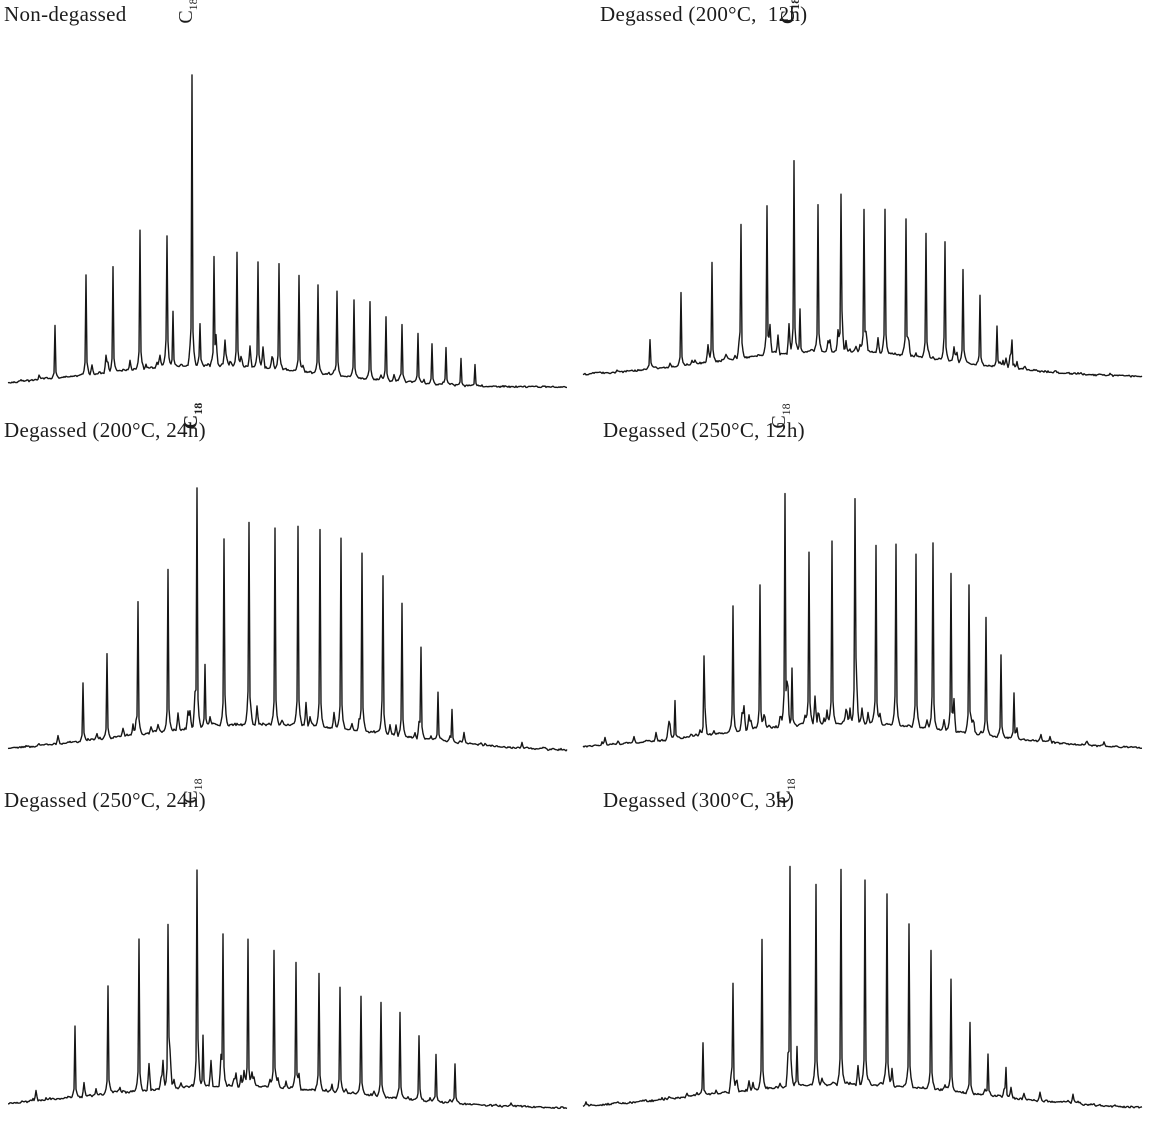 The image size is (1150, 1121). What do you see at coordinates (704, 430) in the screenshot?
I see `panel-title: Degassed (250°C, 12h)` at bounding box center [704, 430].